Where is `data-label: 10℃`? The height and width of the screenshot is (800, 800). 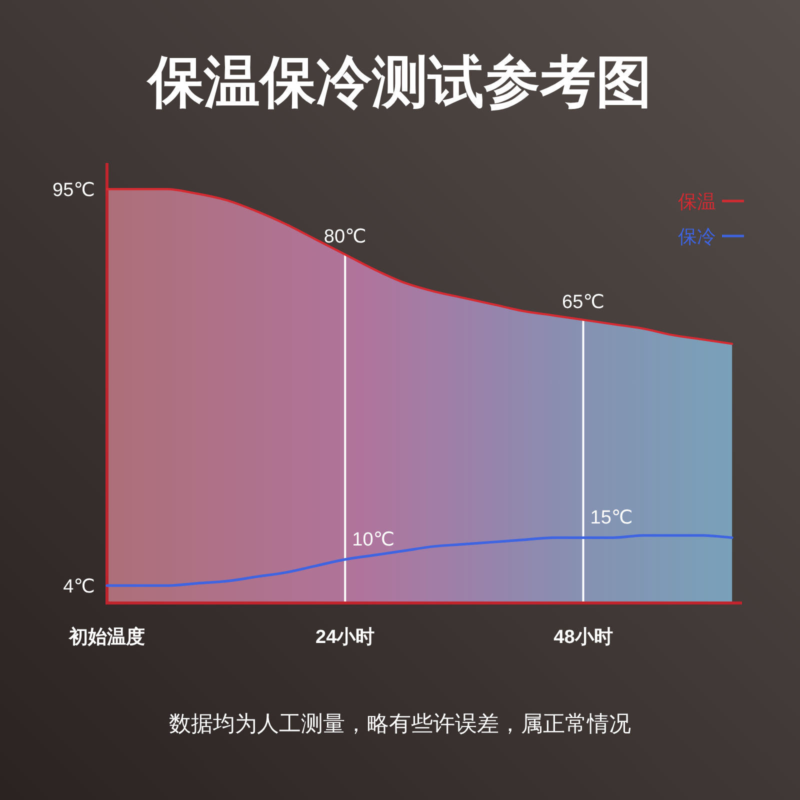
data-label: 10℃ is located at coordinates (373, 539).